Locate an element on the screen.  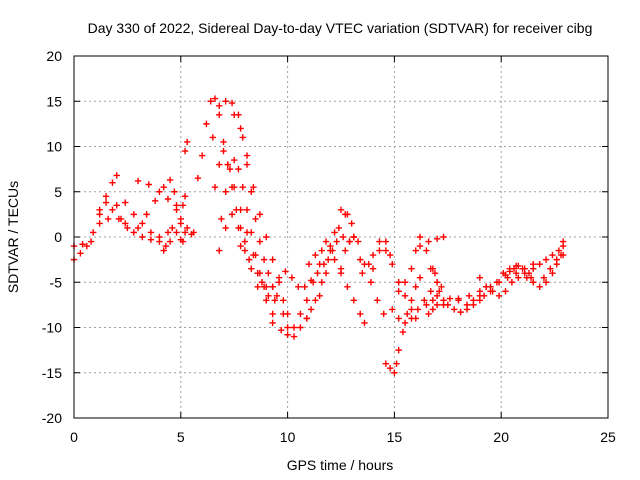
series-arc41 is located at coordinates (512, 270).